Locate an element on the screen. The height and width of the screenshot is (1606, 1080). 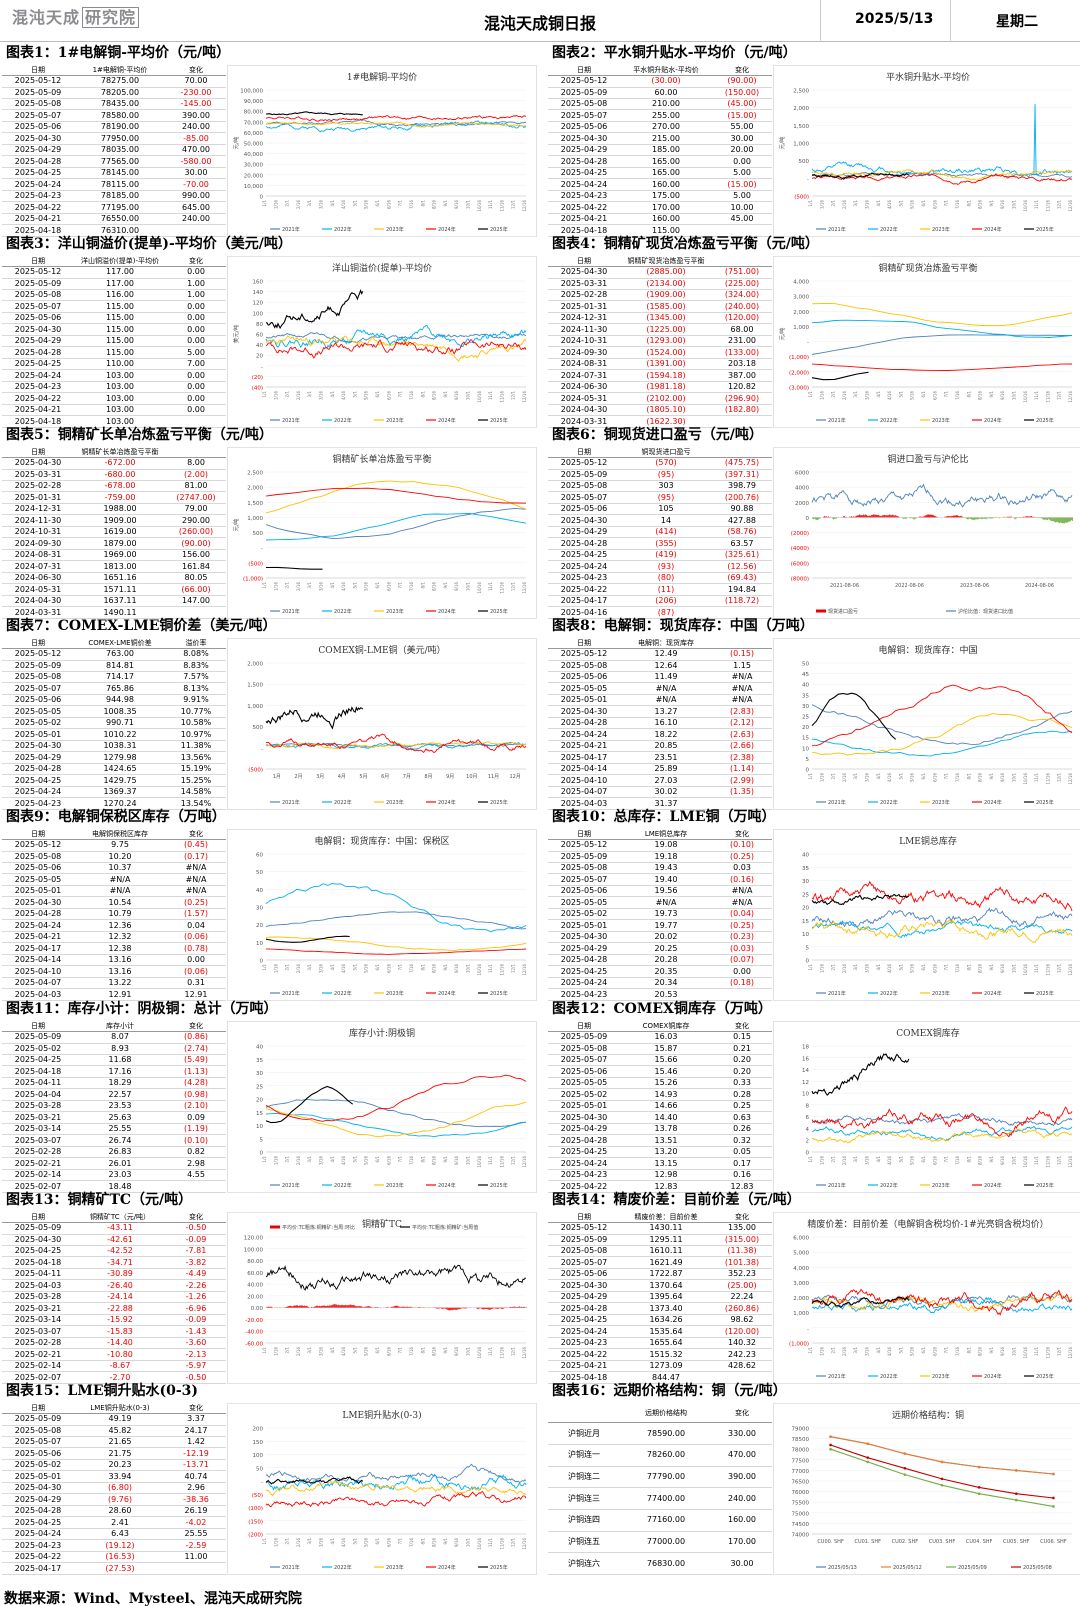
table-cell: 76830.00 is located at coordinates (666, 1563).